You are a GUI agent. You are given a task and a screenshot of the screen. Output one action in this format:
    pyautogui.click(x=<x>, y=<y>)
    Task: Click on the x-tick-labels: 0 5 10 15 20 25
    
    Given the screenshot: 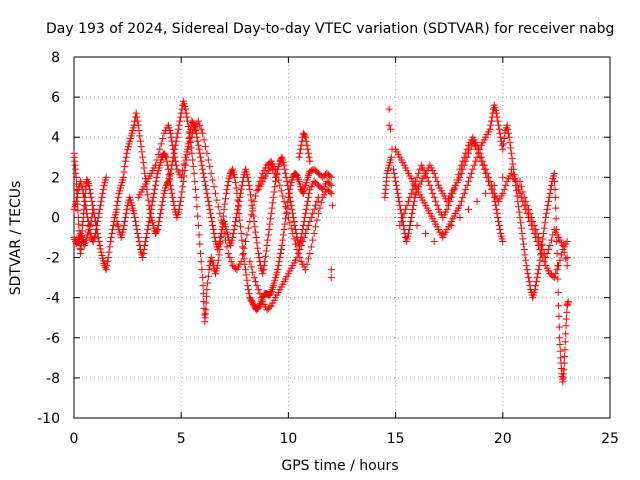 What is the action you would take?
    pyautogui.click(x=344, y=439)
    